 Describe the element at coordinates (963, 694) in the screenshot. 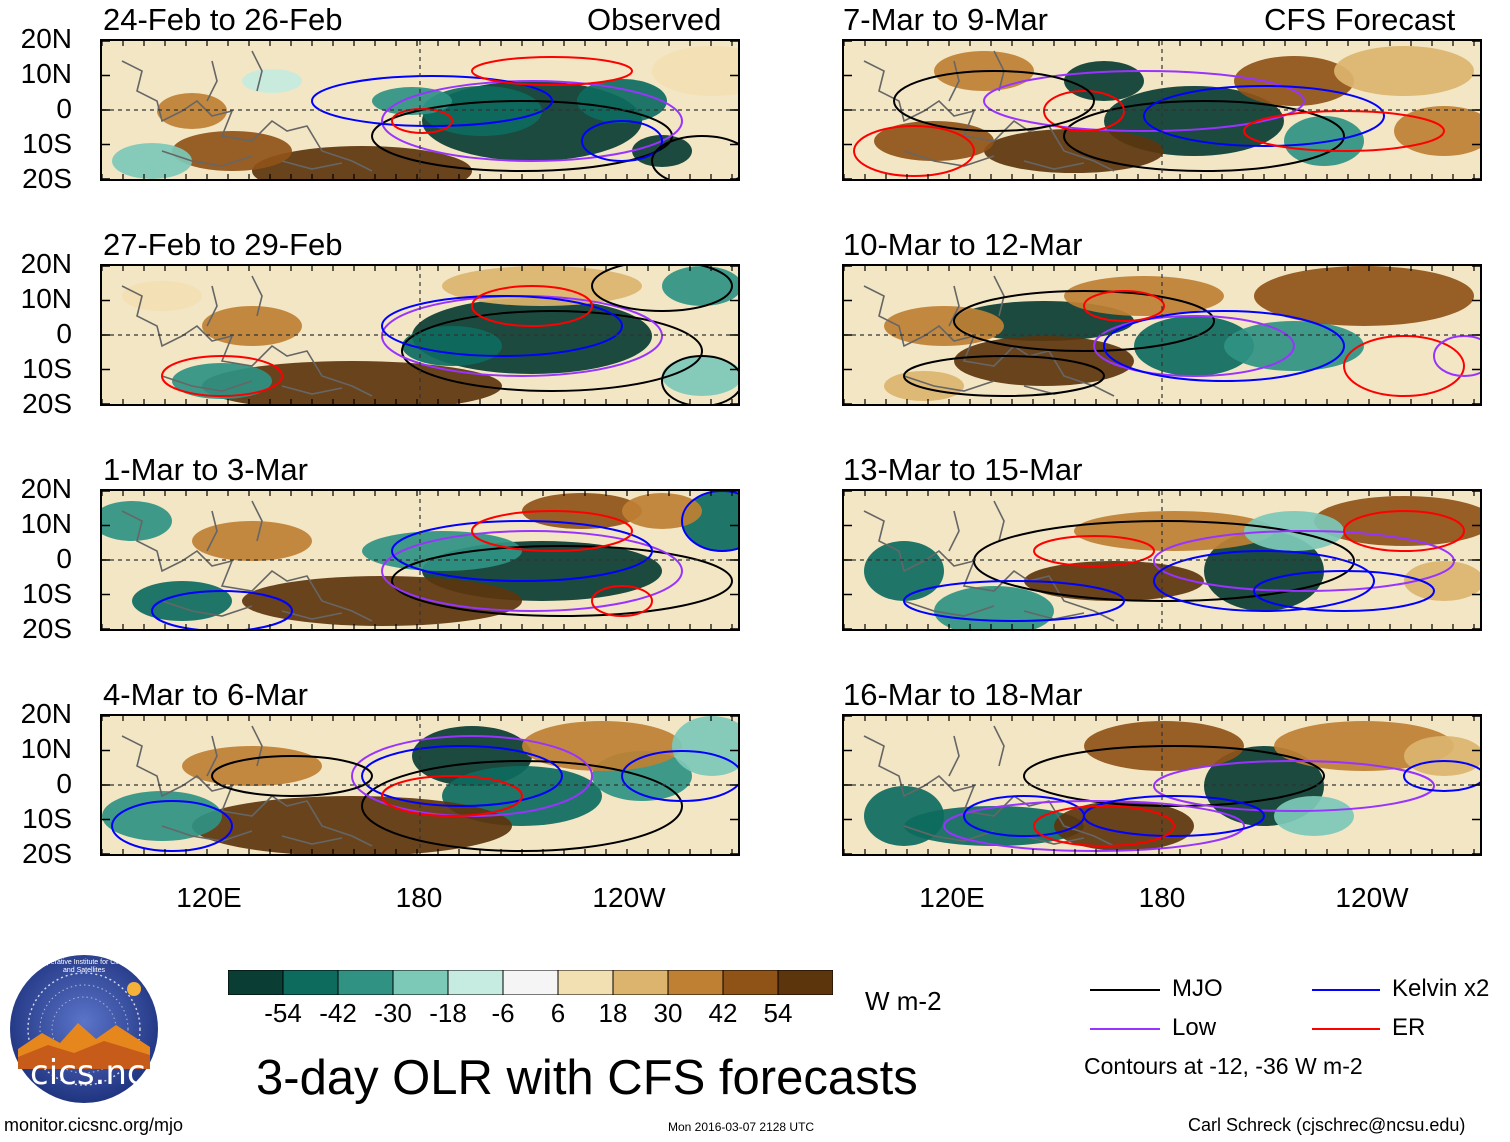

I see `panel-title: 16-Mar to 18-Mar` at that location.